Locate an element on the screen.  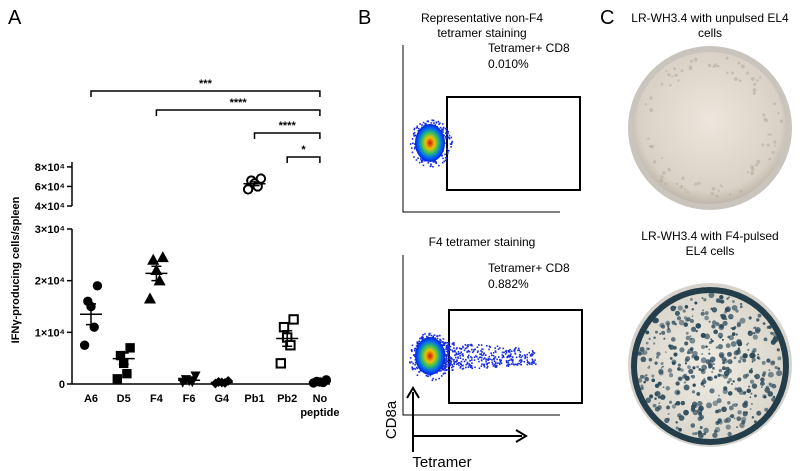
panel-letter: B is located at coordinates (364, 18).